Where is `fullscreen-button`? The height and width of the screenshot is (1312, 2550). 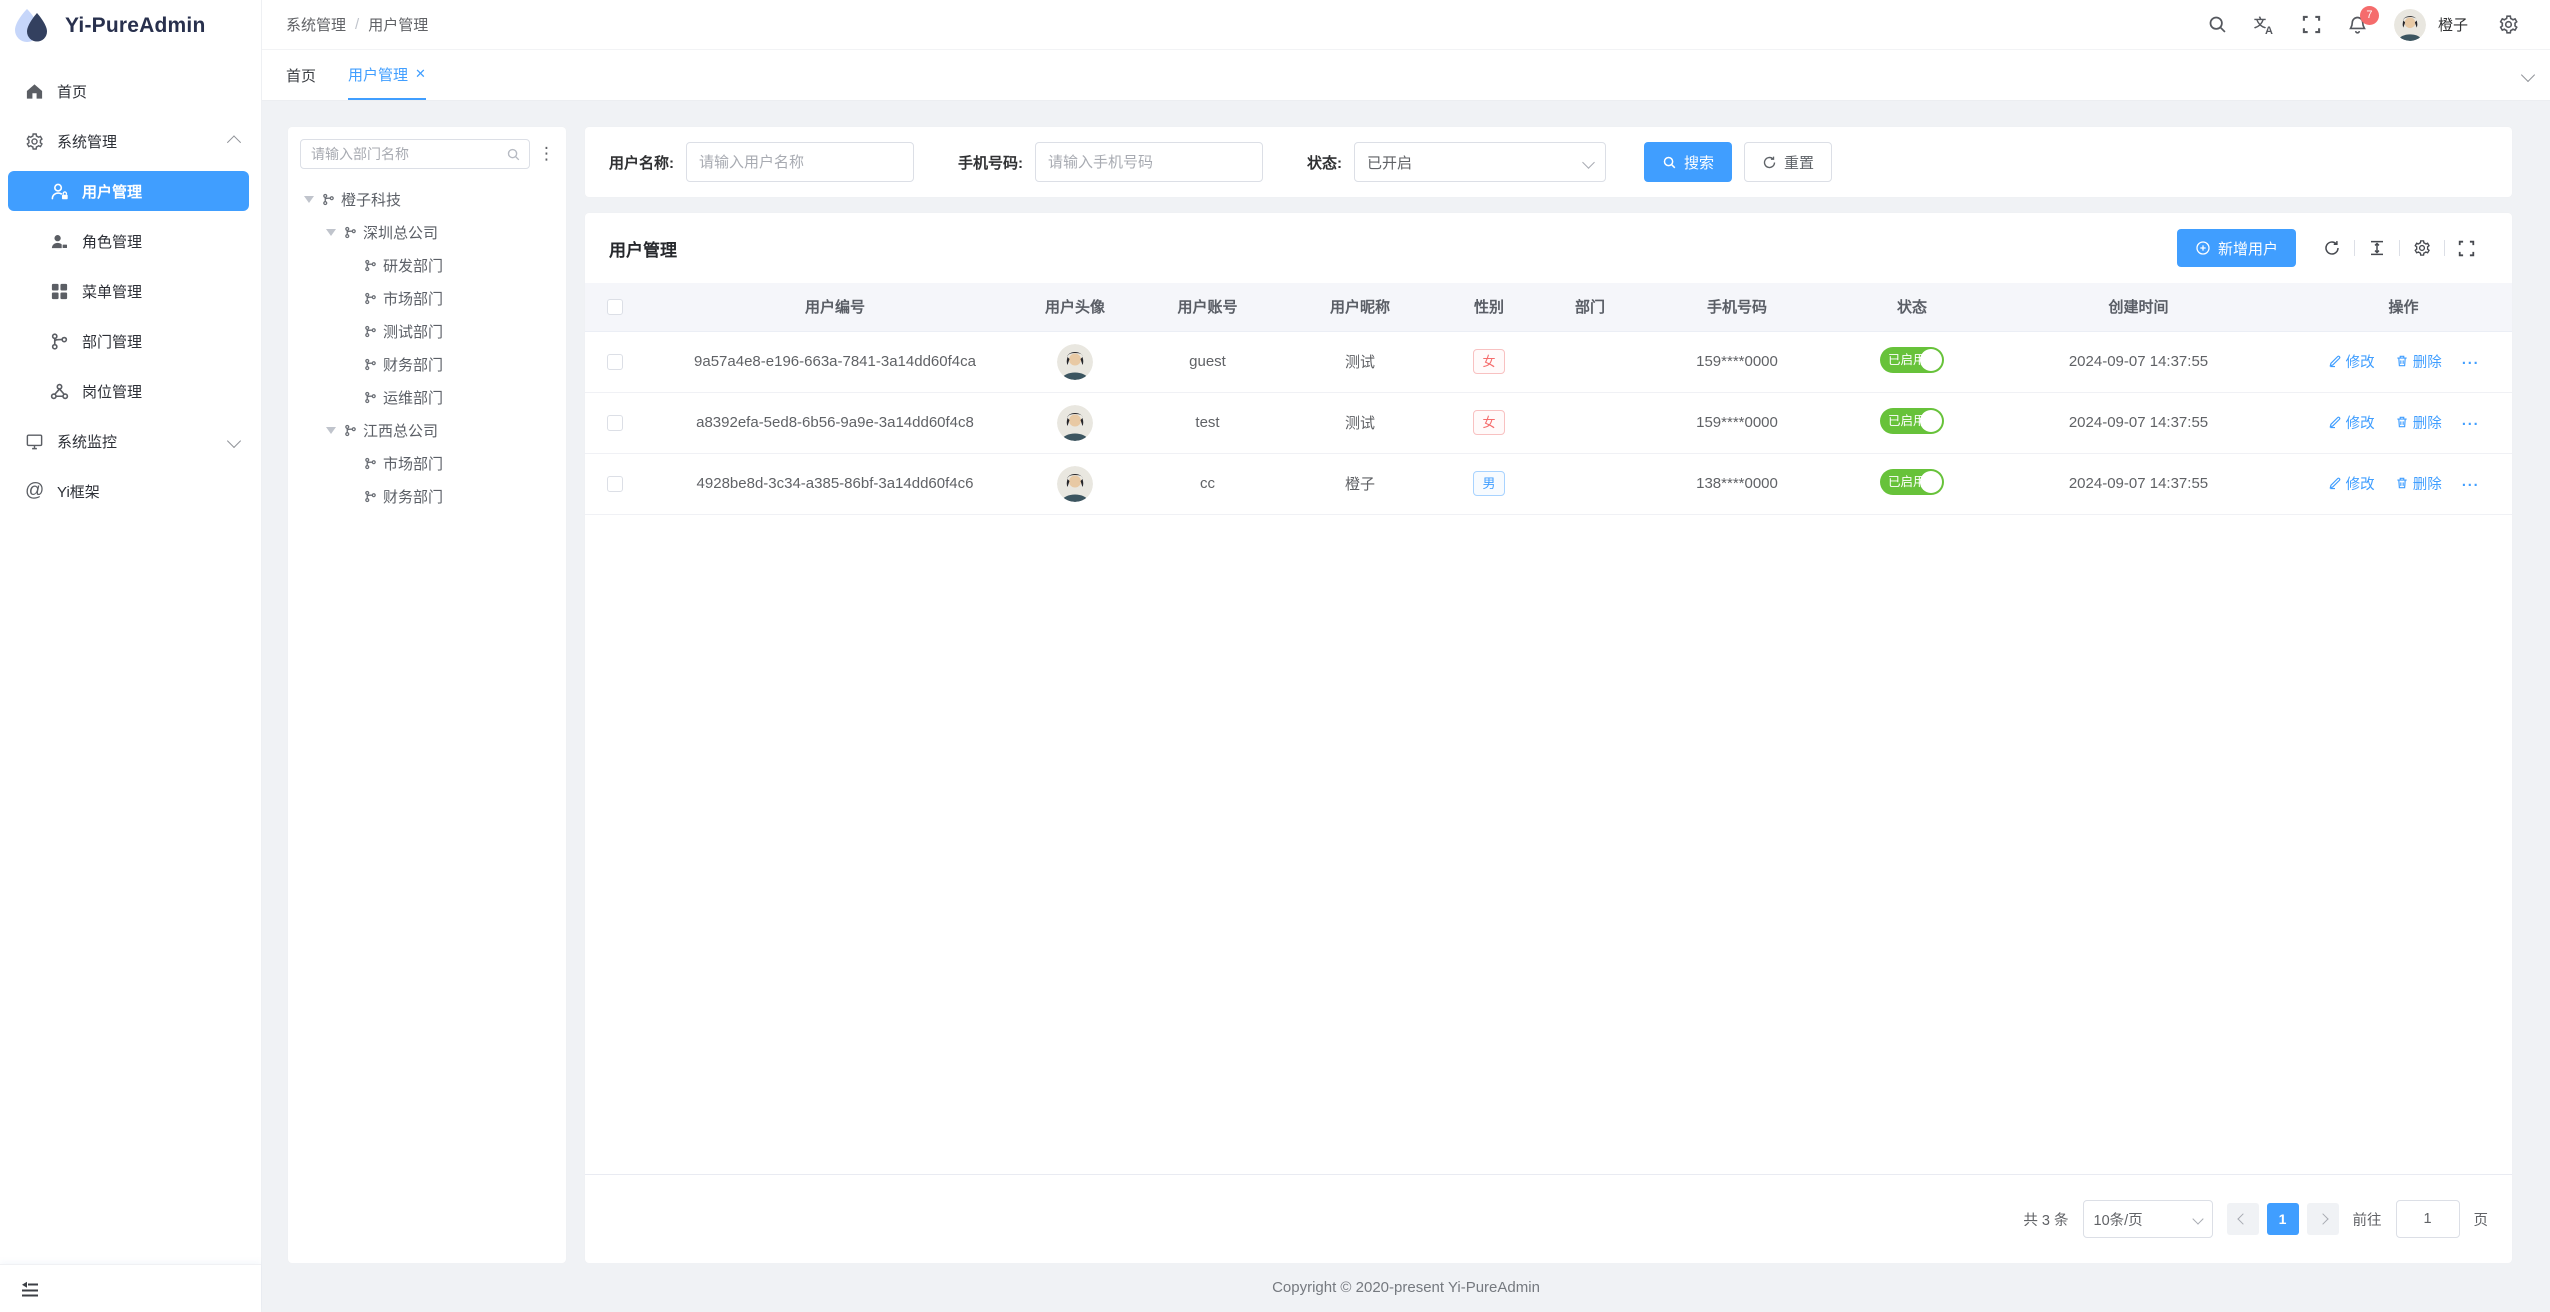 fullscreen-button is located at coordinates (2311, 25).